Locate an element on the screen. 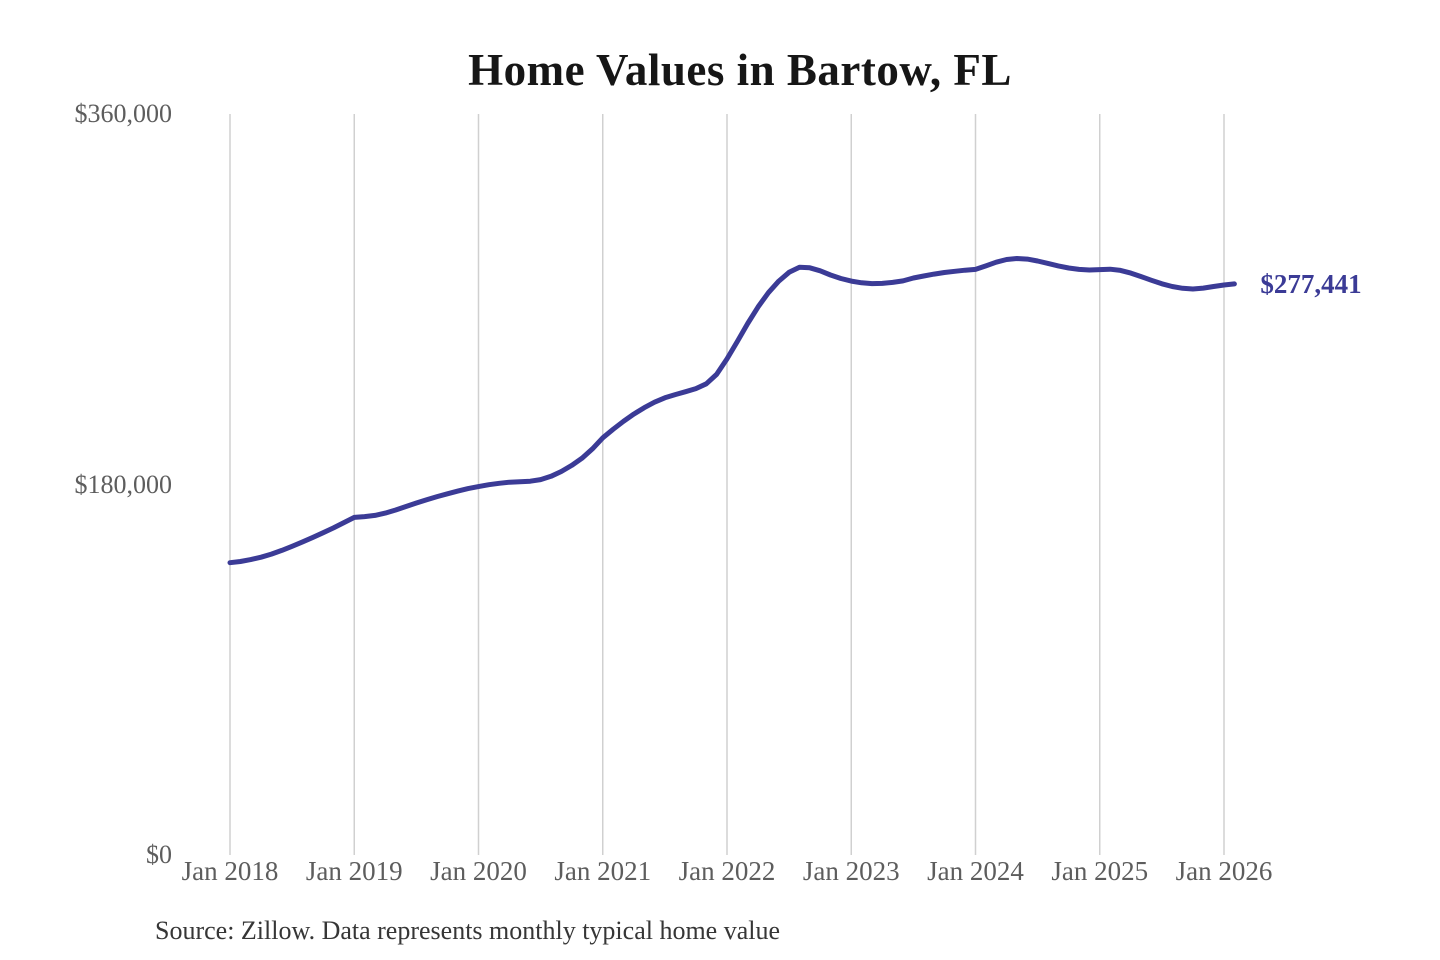 The height and width of the screenshot is (960, 1440). x-tick-label: Jan 2020 is located at coordinates (478, 871).